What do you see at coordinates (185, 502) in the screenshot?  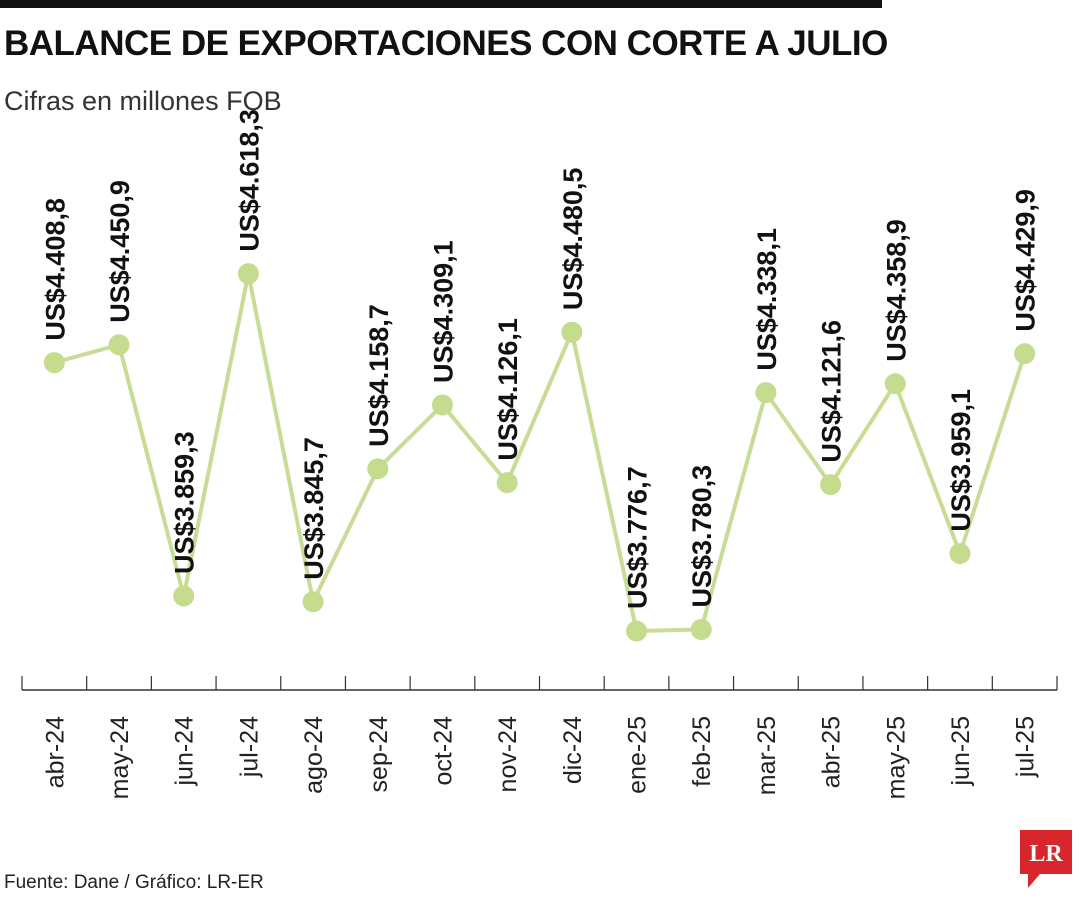 I see `data-label: US$3.859,3` at bounding box center [185, 502].